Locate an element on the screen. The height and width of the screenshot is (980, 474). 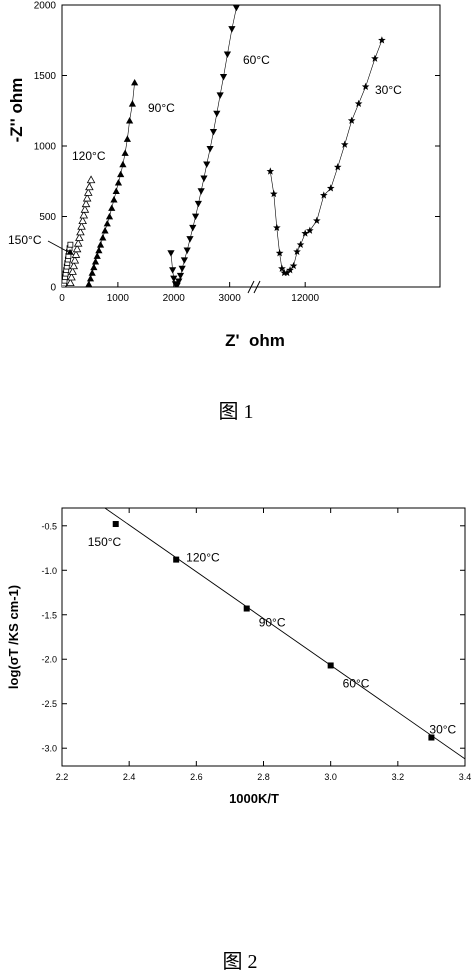
arrow-head is located at coordinates (70, 252).